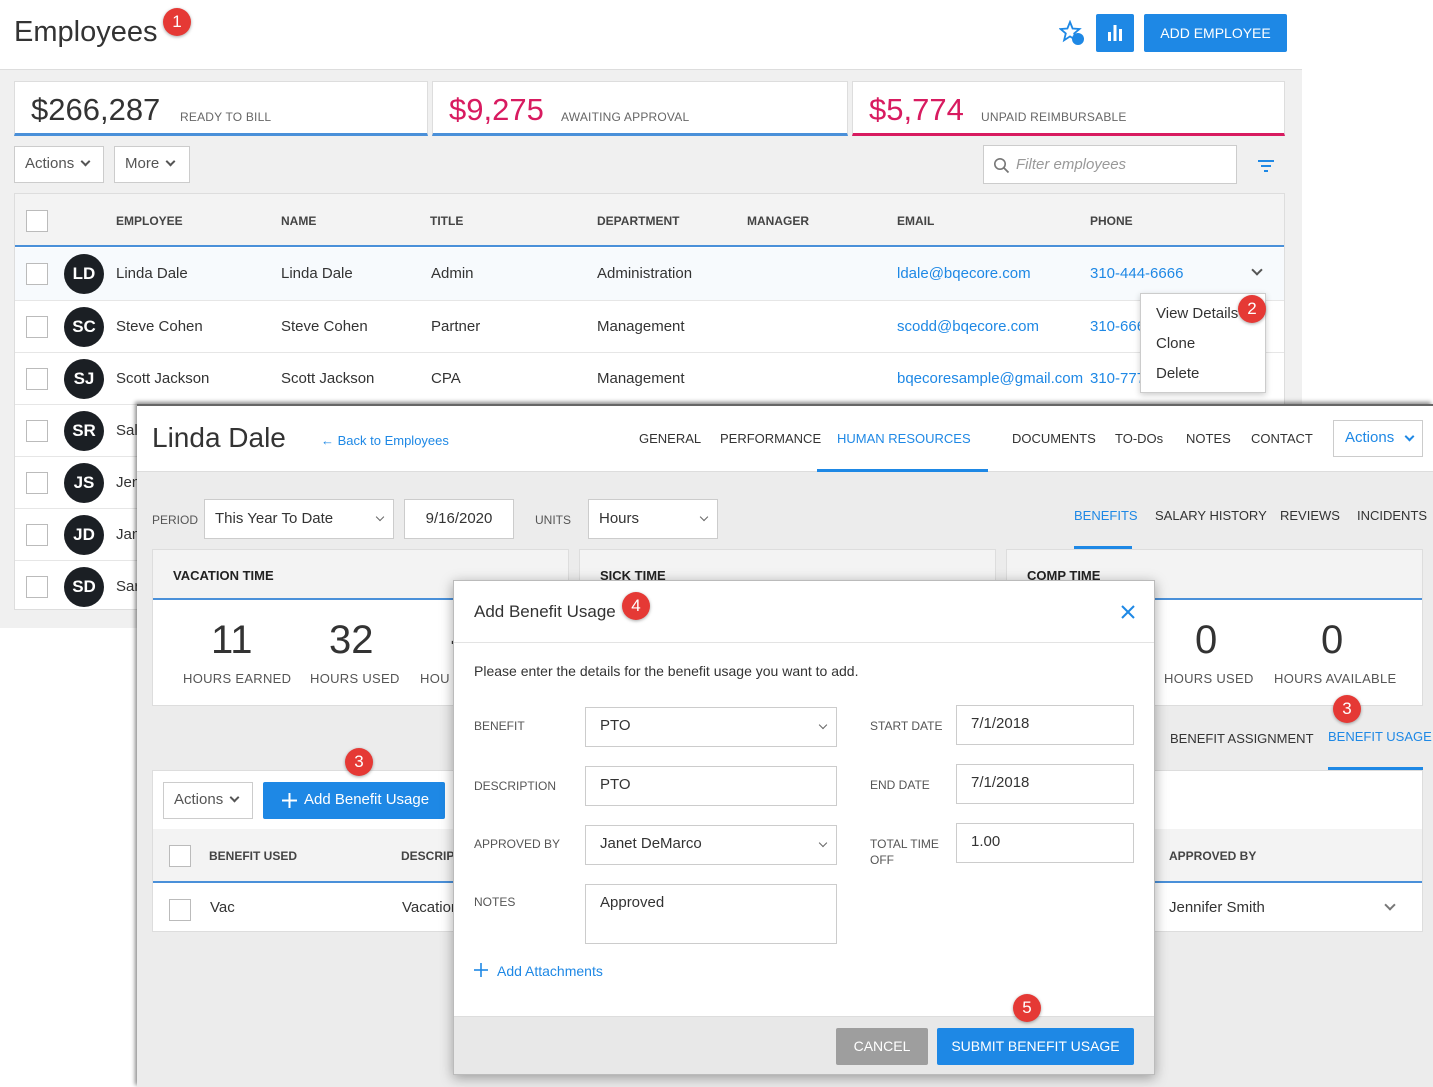 The height and width of the screenshot is (1087, 1433). What do you see at coordinates (1242, 738) in the screenshot?
I see `tab-benefit-assignment: BENEFIT ASSIGNMENT` at bounding box center [1242, 738].